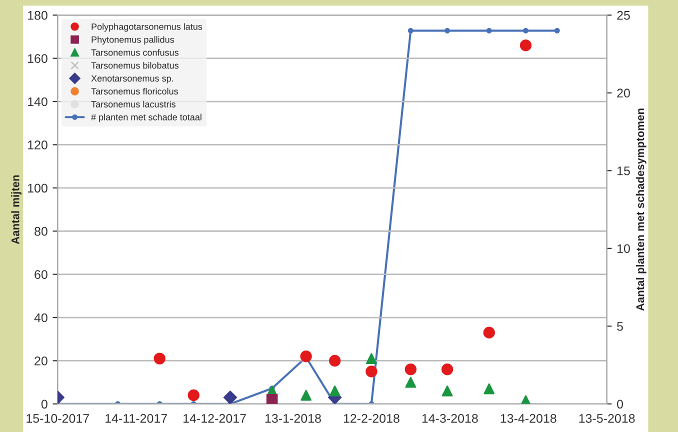 The height and width of the screenshot is (432, 678). I want to click on y2-tick-label: 0, so click(620, 404).